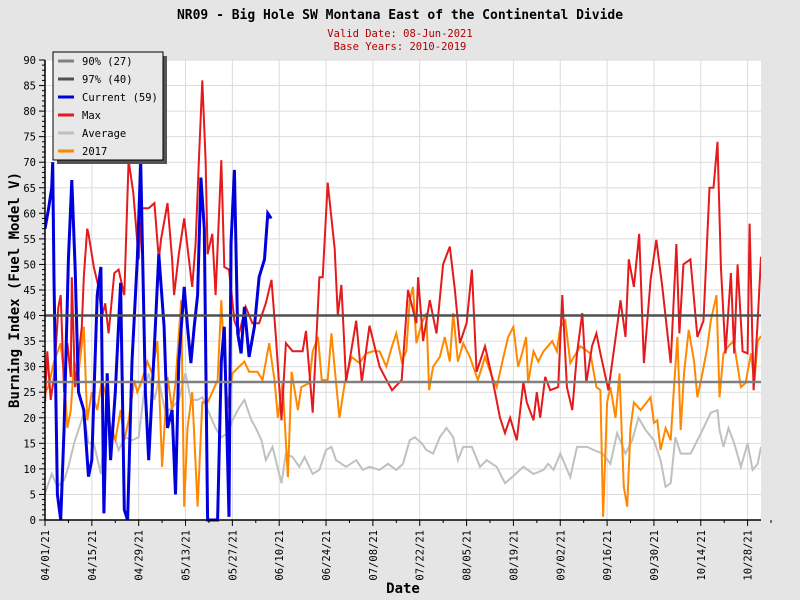 The height and width of the screenshot is (600, 800). What do you see at coordinates (33, 495) in the screenshot?
I see `y-tick-label: 5` at bounding box center [33, 495].